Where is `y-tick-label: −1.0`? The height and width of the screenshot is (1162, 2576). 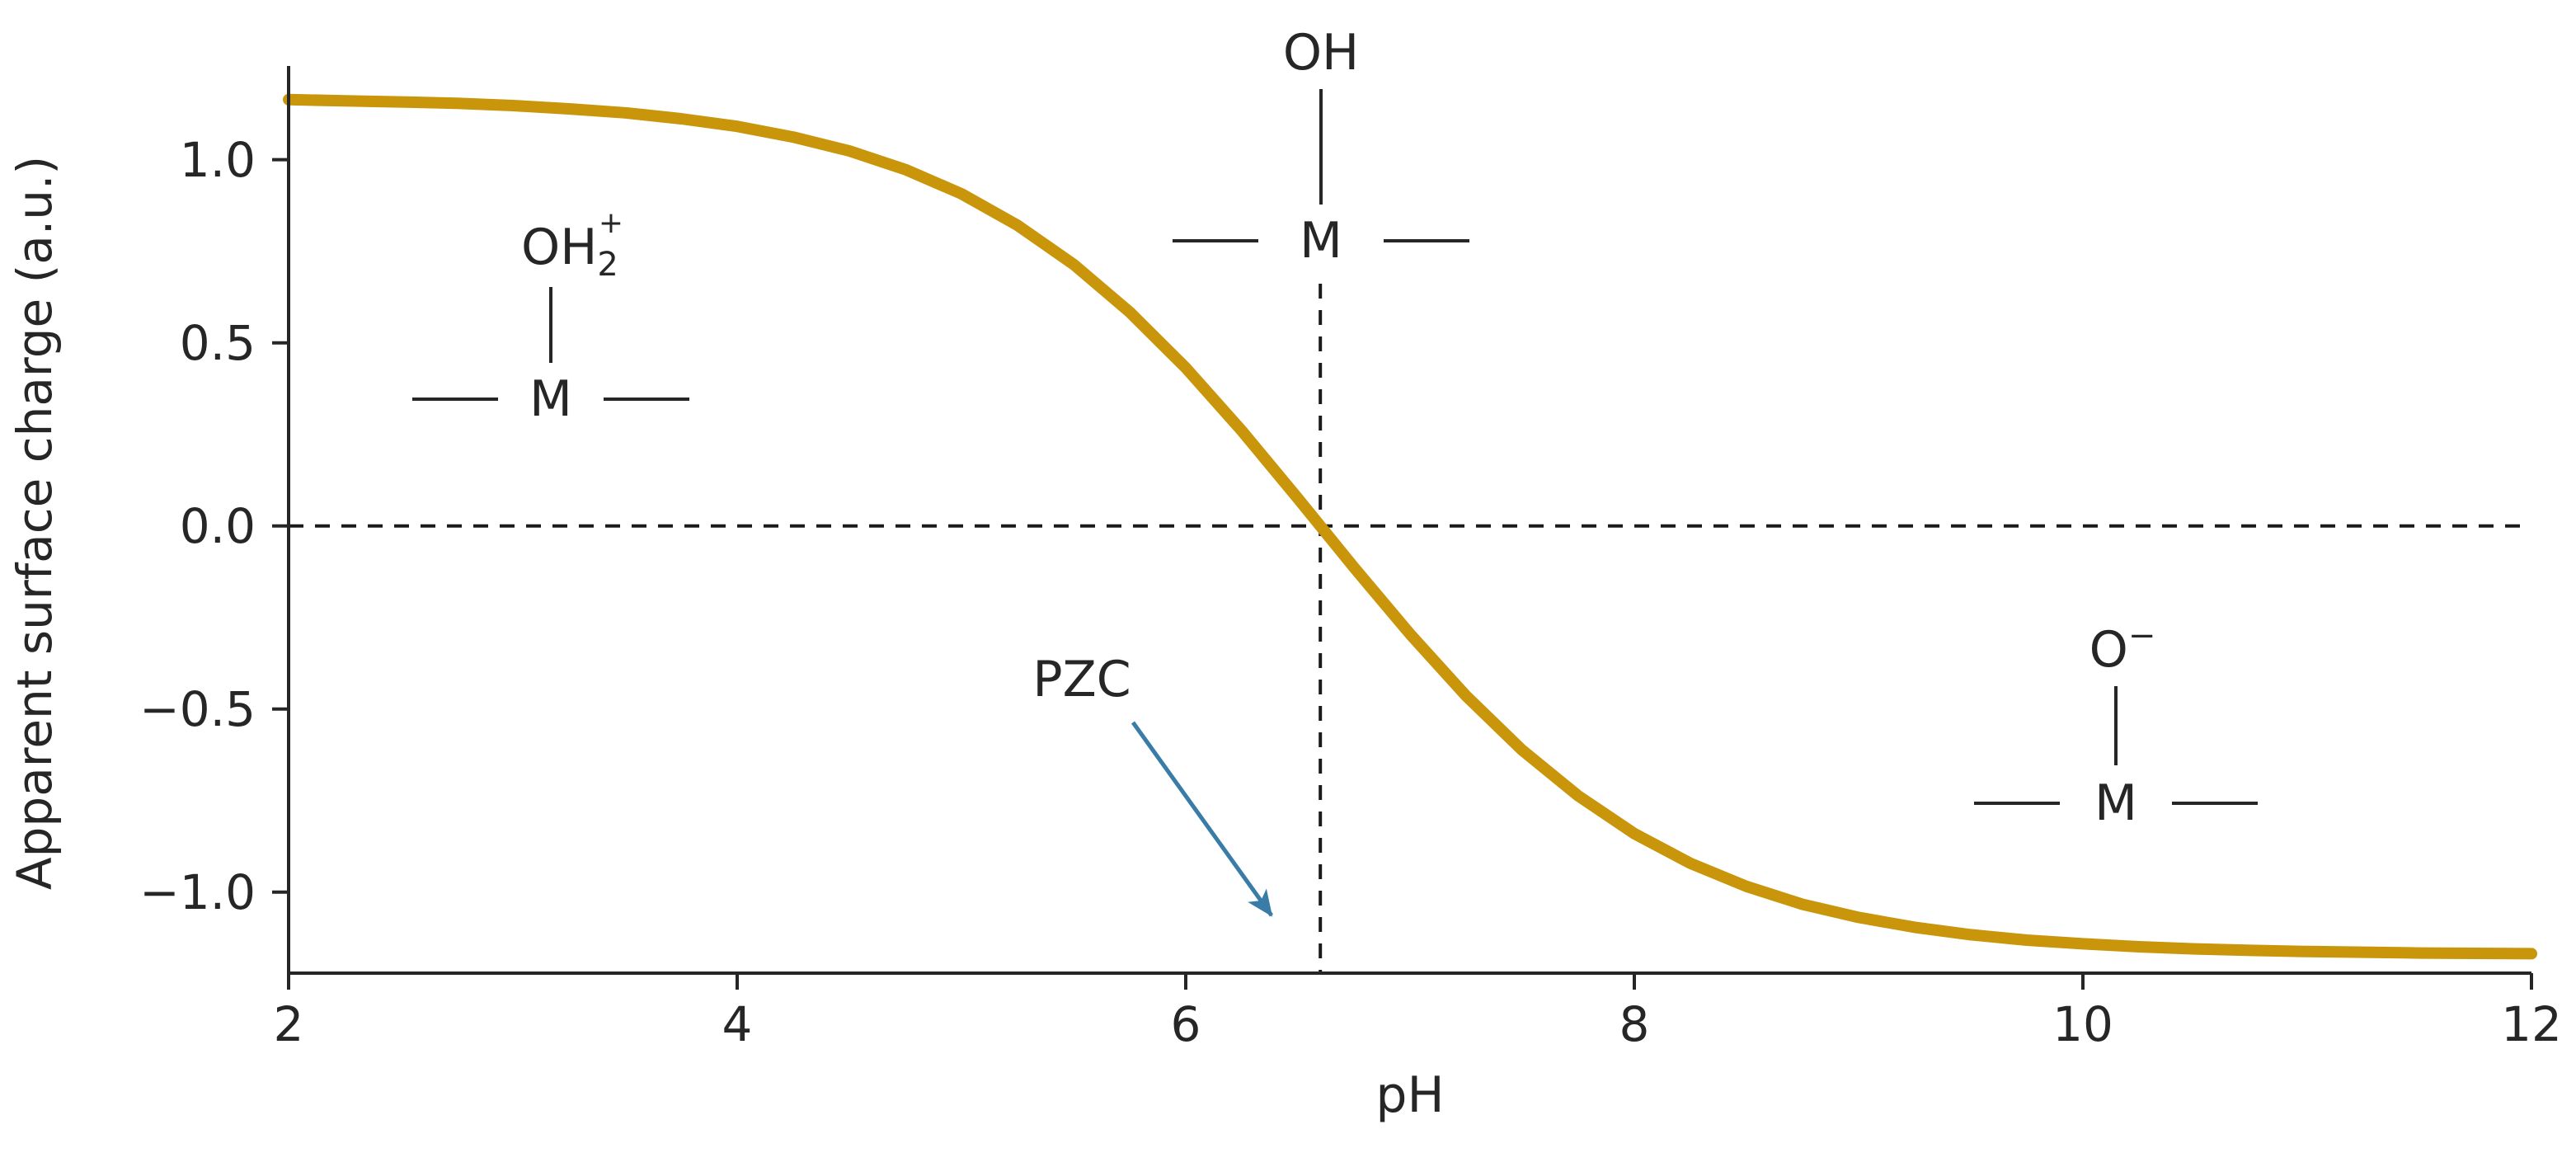 y-tick-label: −1.0 is located at coordinates (197, 892).